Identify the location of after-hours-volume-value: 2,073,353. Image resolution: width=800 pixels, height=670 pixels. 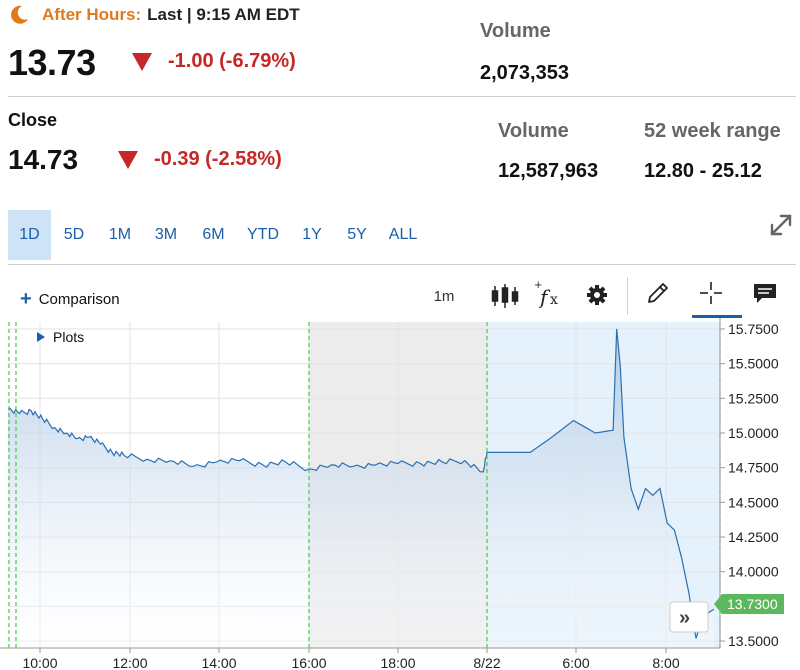
(524, 73).